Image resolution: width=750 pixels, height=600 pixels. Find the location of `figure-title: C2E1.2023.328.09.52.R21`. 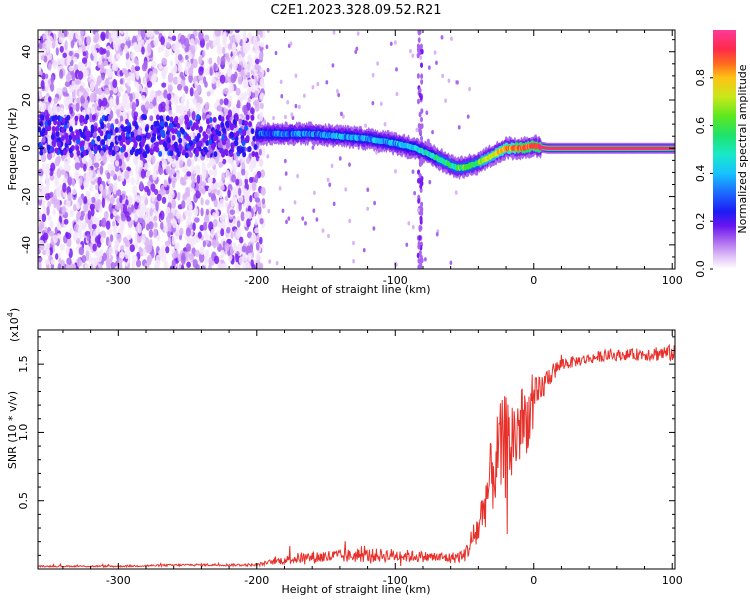

figure-title: C2E1.2023.328.09.52.R21 is located at coordinates (355, 10).